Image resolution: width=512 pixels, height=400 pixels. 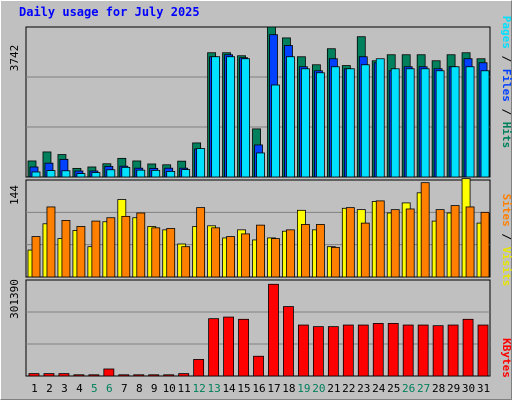 What do you see at coordinates (506, 32) in the screenshot?
I see `legend-pages: Pages` at bounding box center [506, 32].